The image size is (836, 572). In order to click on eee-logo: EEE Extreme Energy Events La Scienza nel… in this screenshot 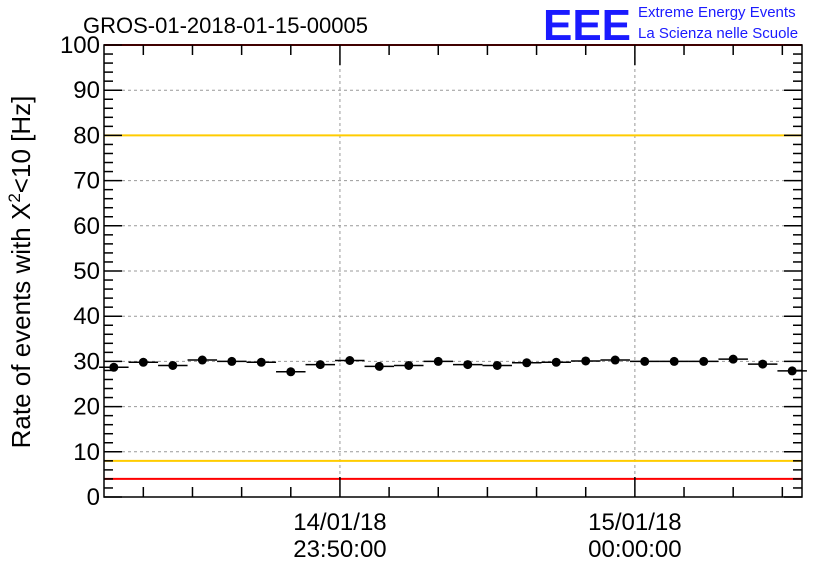, I will do `click(670, 25)`.